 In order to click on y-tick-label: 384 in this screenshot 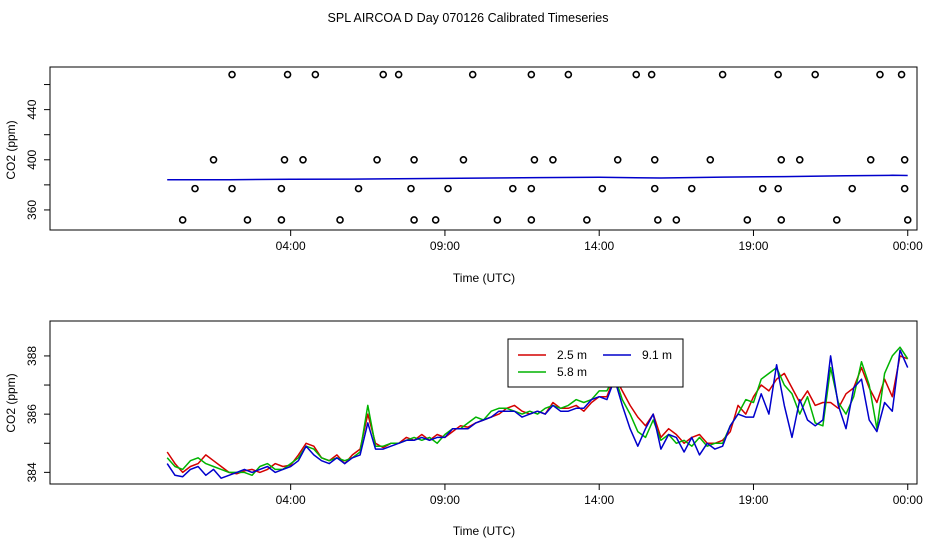, I will do `click(32, 472)`.